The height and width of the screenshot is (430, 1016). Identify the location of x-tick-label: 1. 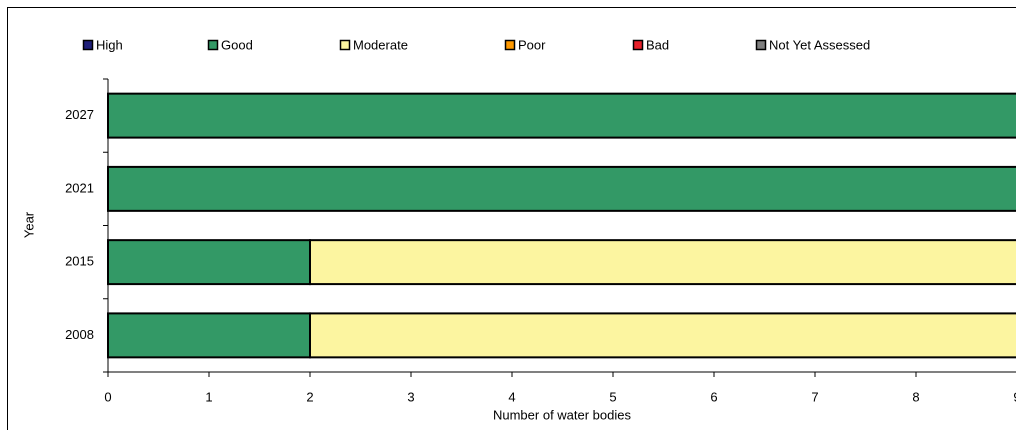
(208, 396).